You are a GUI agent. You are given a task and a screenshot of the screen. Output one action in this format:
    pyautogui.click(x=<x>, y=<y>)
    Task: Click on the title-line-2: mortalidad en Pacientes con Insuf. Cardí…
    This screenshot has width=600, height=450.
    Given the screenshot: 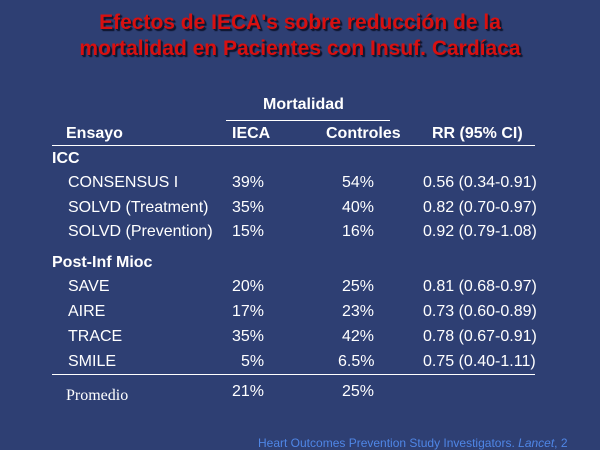 What is the action you would take?
    pyautogui.click(x=300, y=48)
    